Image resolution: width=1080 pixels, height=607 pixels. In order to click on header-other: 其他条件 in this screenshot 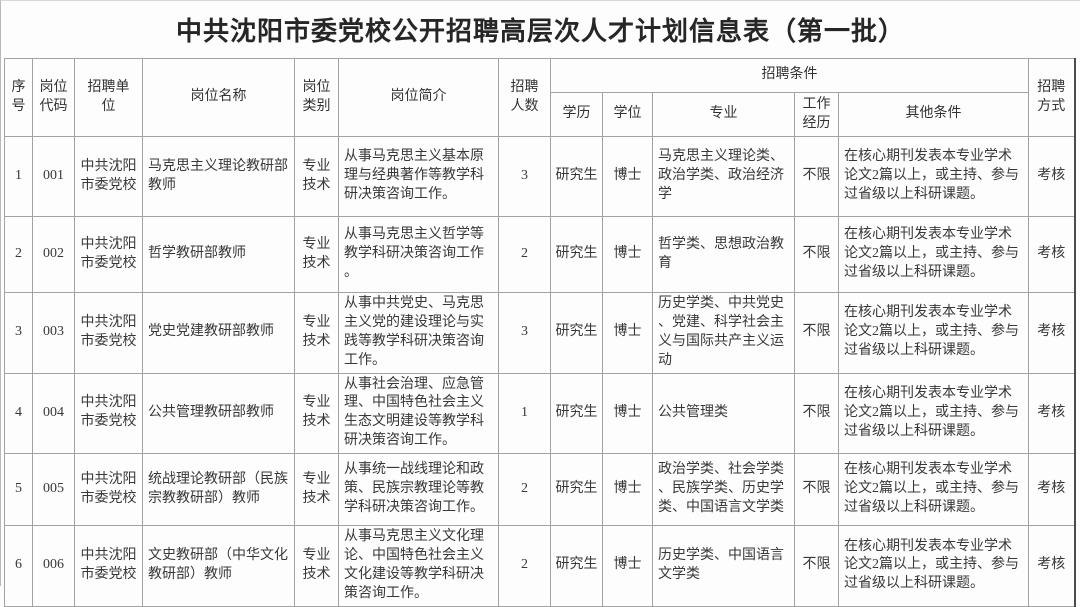, I will do `click(933, 114)`.